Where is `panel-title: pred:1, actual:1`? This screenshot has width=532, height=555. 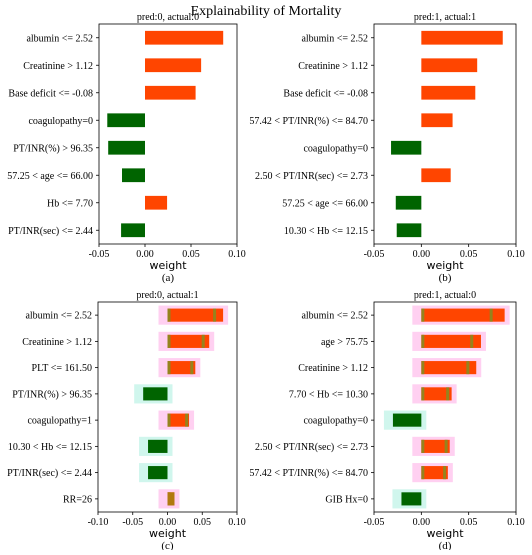 panel-title: pred:1, actual:1 is located at coordinates (445, 17).